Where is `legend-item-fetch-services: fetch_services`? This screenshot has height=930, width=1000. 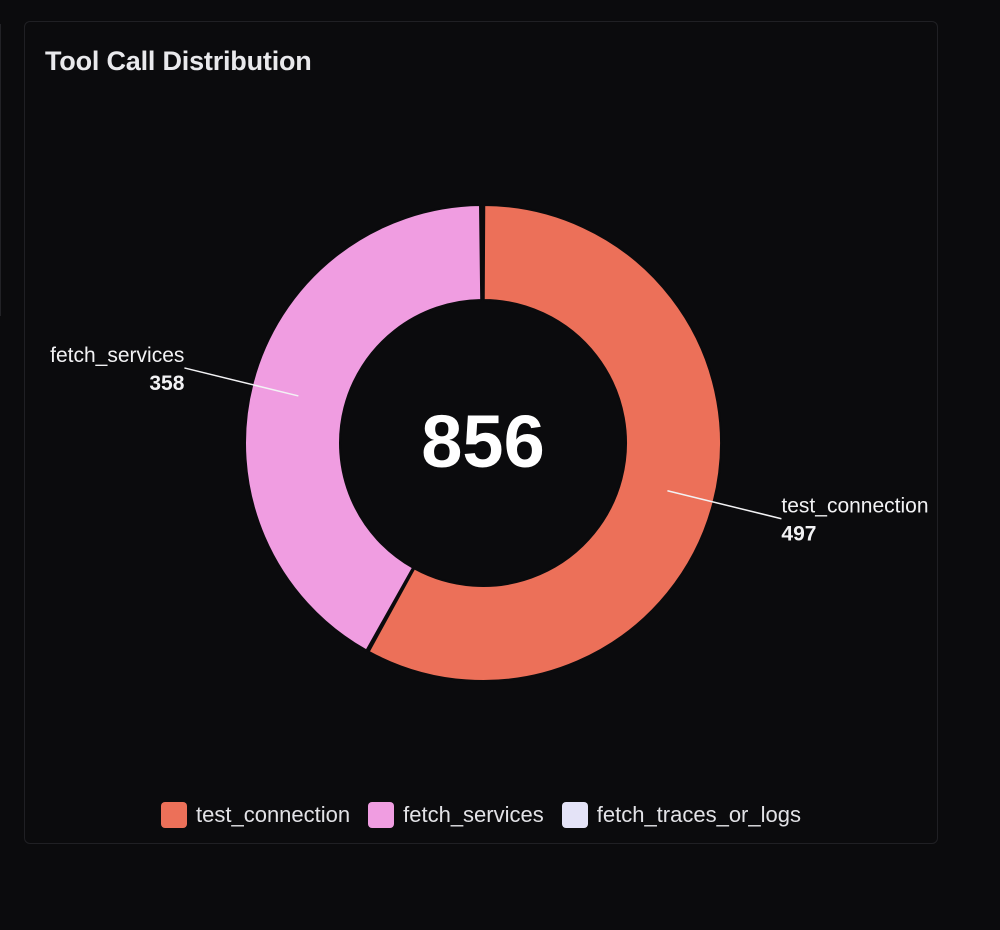
legend-item-fetch-services: fetch_services is located at coordinates (456, 815).